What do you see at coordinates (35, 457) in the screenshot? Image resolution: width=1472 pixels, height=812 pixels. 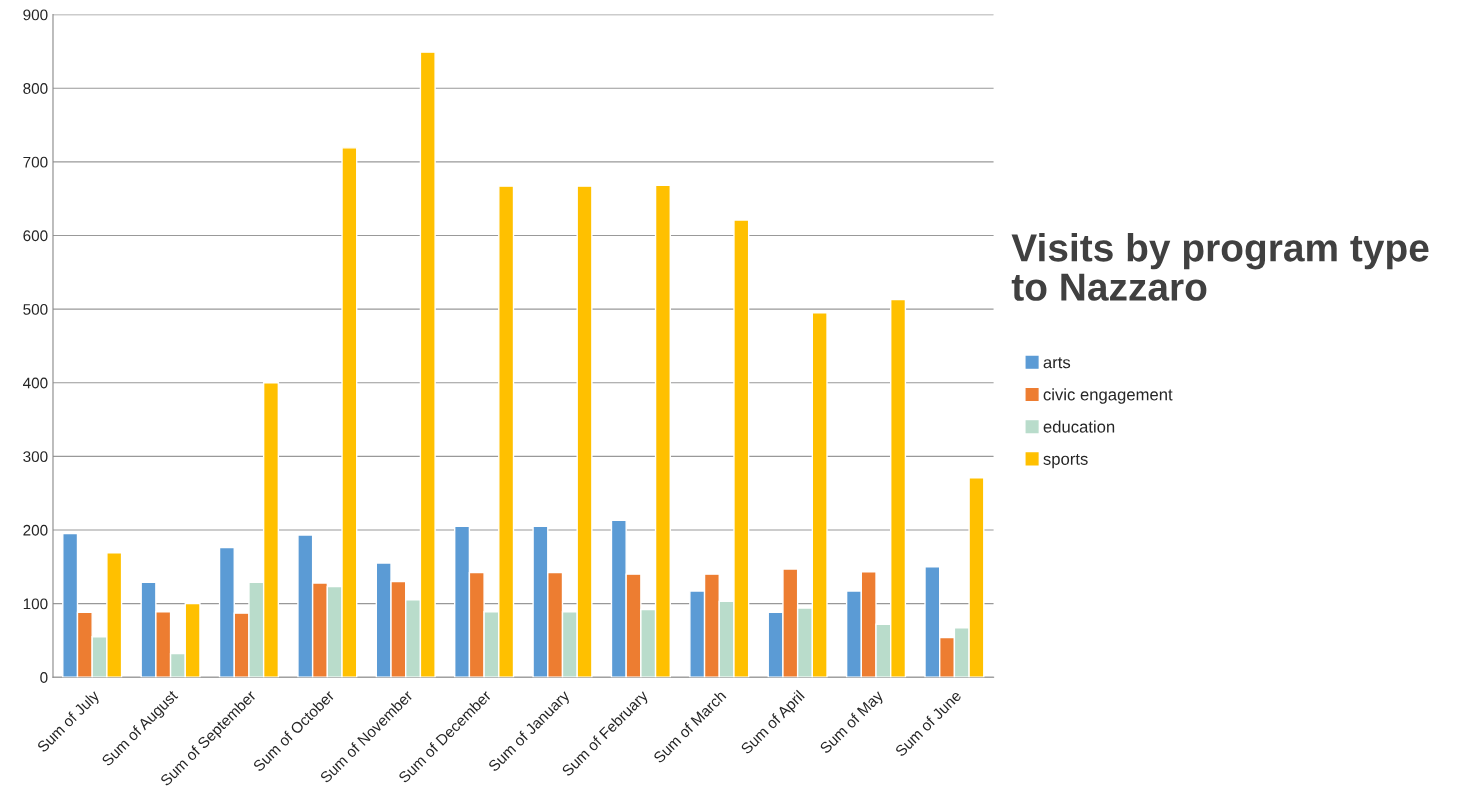 I see `y-tick-label: 300` at bounding box center [35, 457].